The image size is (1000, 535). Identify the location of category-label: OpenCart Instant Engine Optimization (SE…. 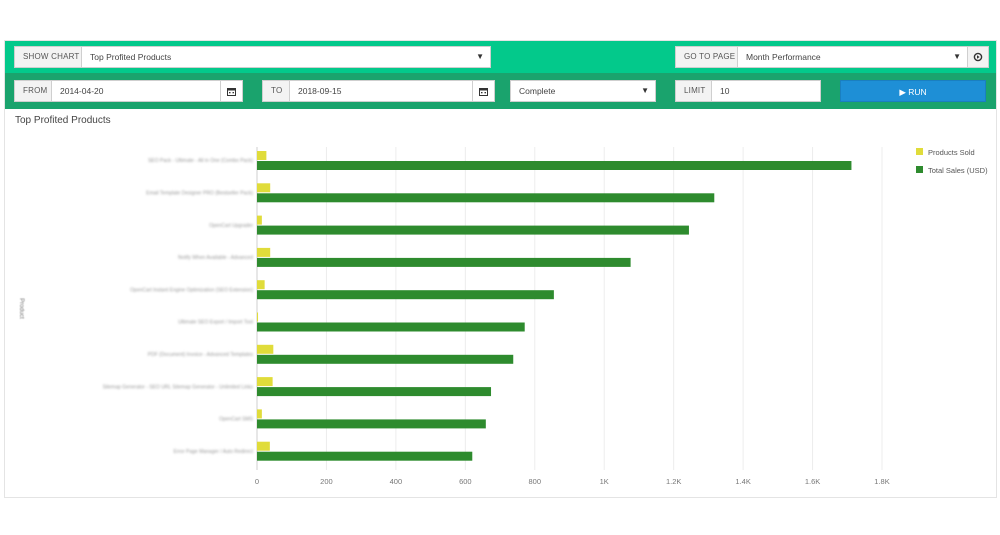
(191, 290).